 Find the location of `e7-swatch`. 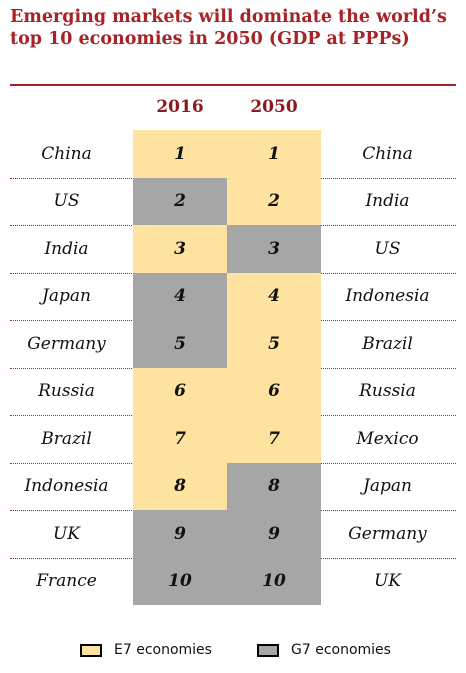

e7-swatch is located at coordinates (91, 650).